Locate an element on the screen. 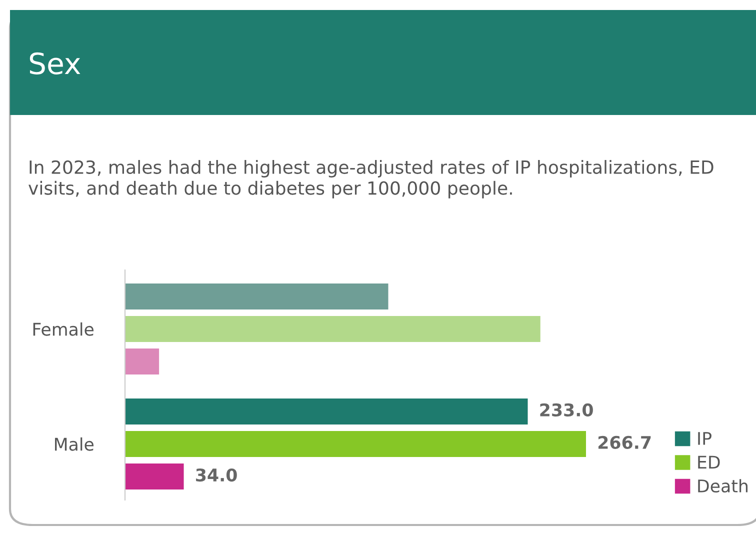  data-label: 233.0 is located at coordinates (566, 409).